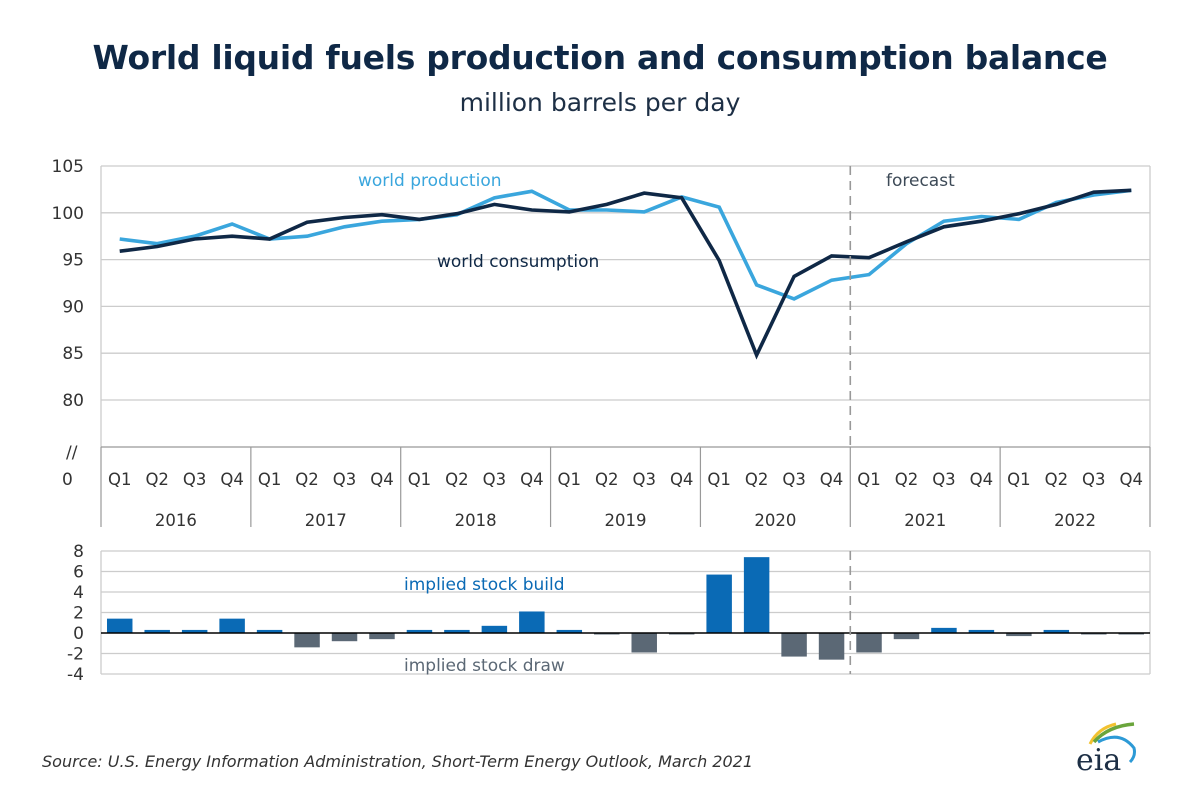 Image resolution: width=1200 pixels, height=800 pixels. I want to click on logo-swoosh-blue, so click(1116, 749).